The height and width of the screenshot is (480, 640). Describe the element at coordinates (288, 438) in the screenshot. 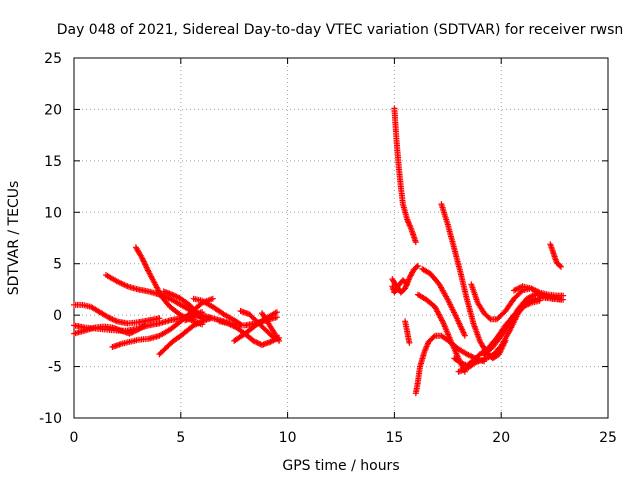

I see `x-tick-label: 10` at that location.